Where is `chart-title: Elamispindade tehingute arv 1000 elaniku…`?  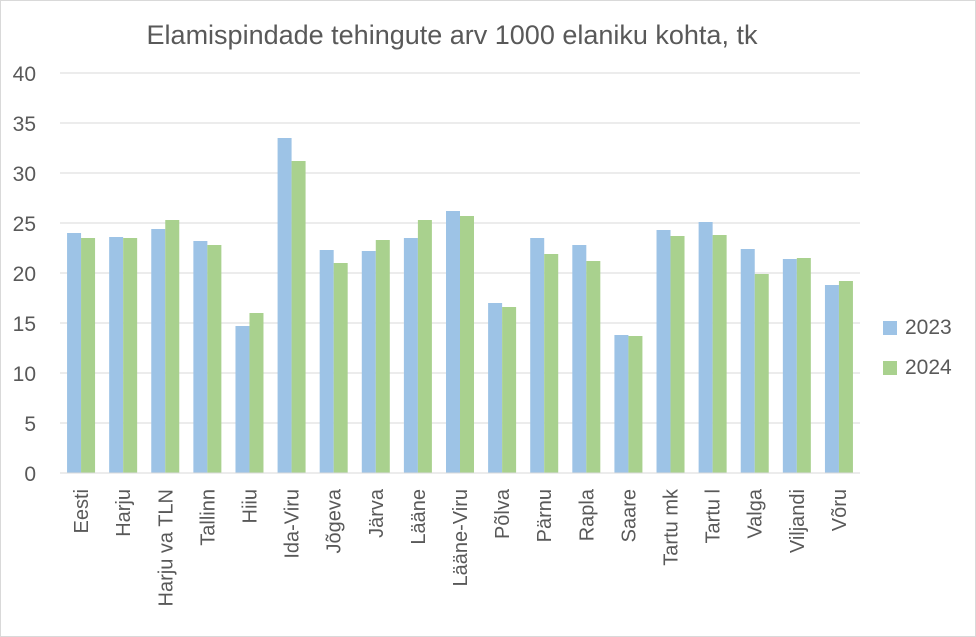 chart-title: Elamispindade tehingute arv 1000 elaniku… is located at coordinates (452, 35).